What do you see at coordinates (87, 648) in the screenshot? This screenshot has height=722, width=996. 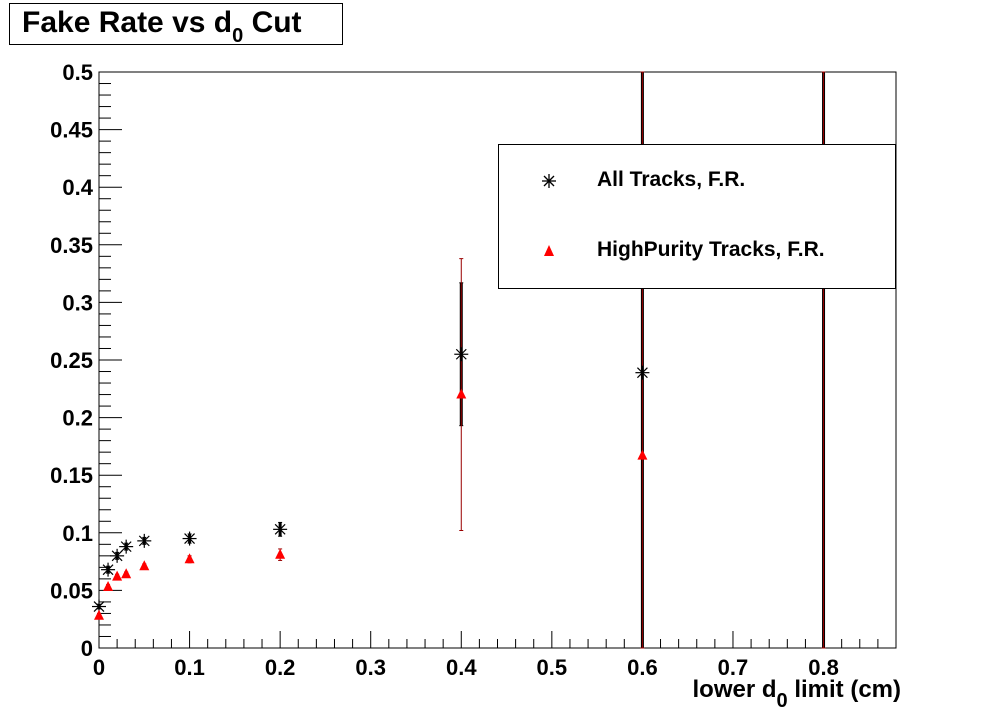 I see `y-tick-label: 0` at bounding box center [87, 648].